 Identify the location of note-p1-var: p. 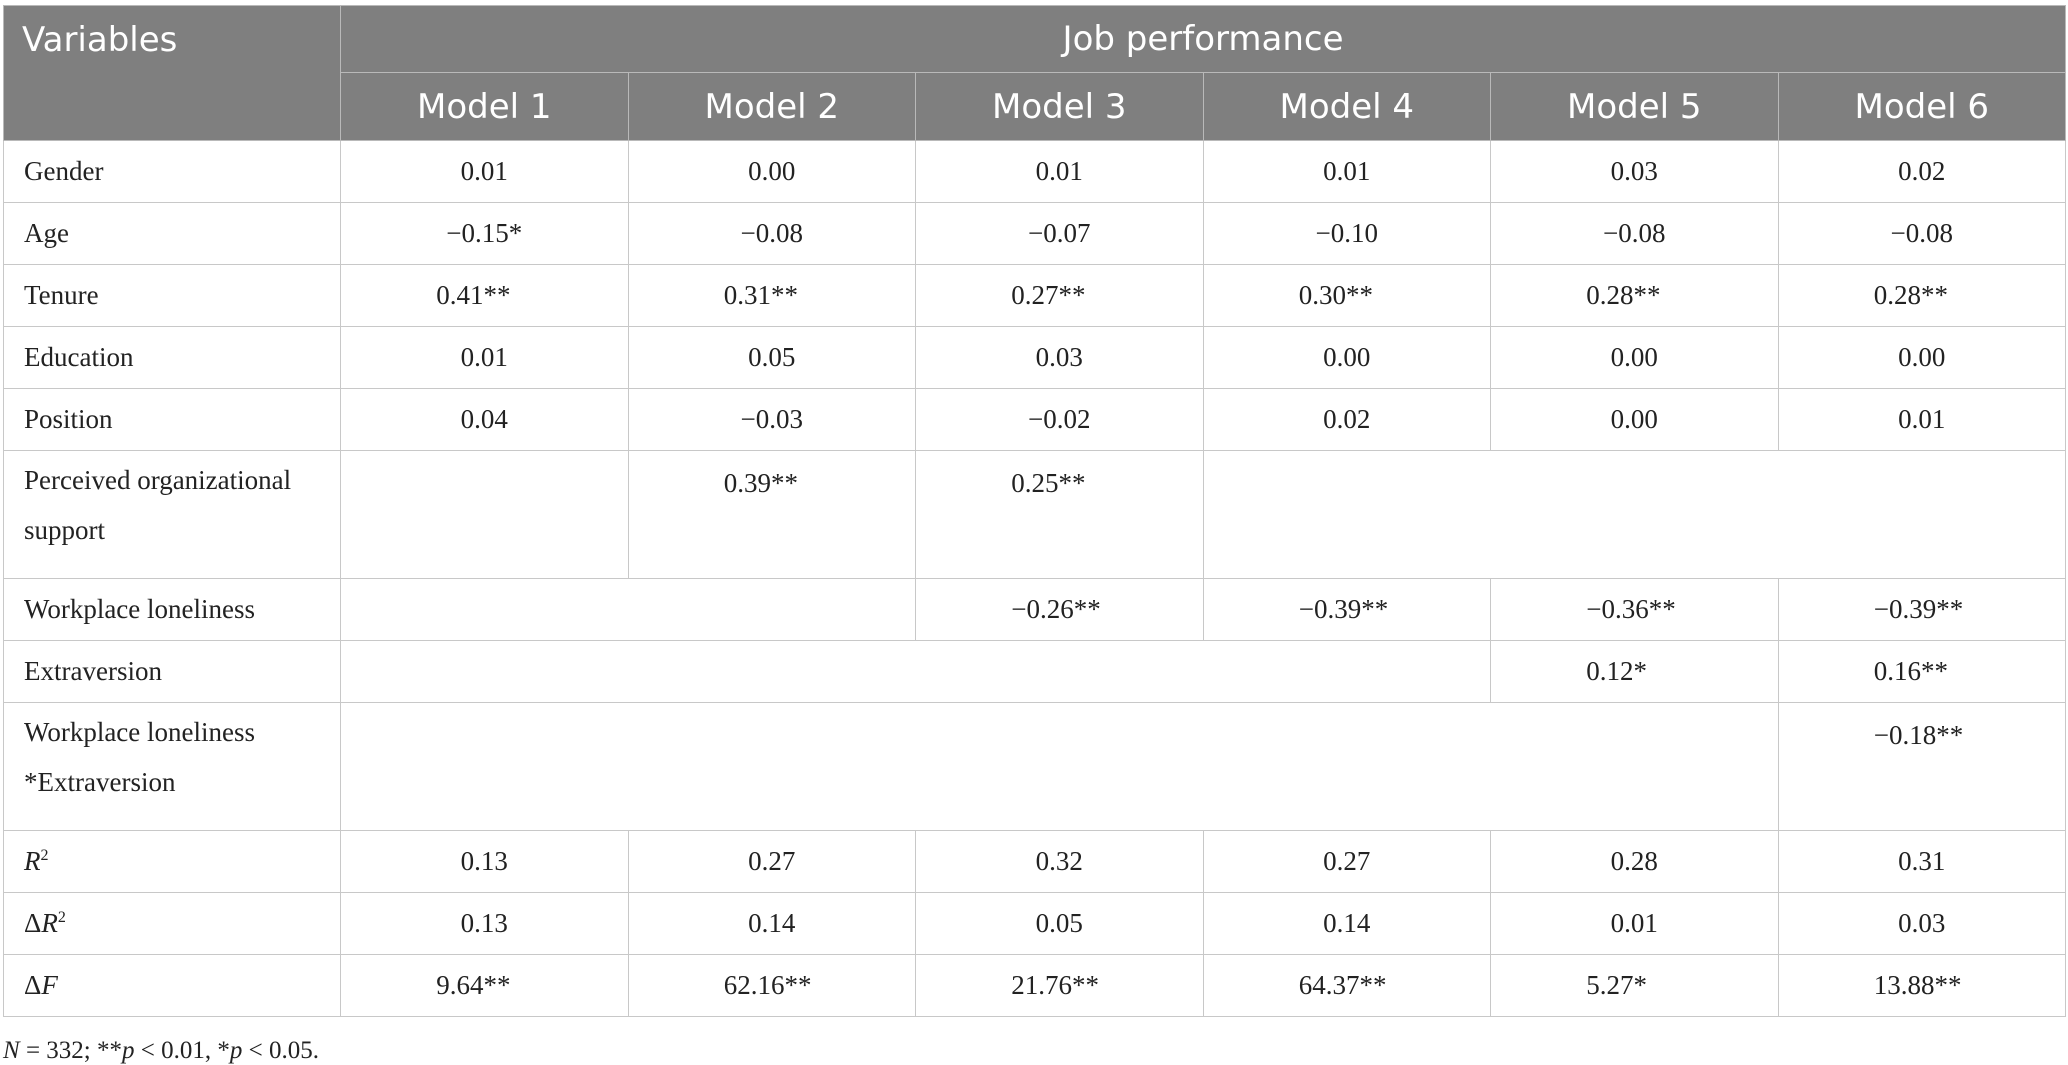
(128, 1050).